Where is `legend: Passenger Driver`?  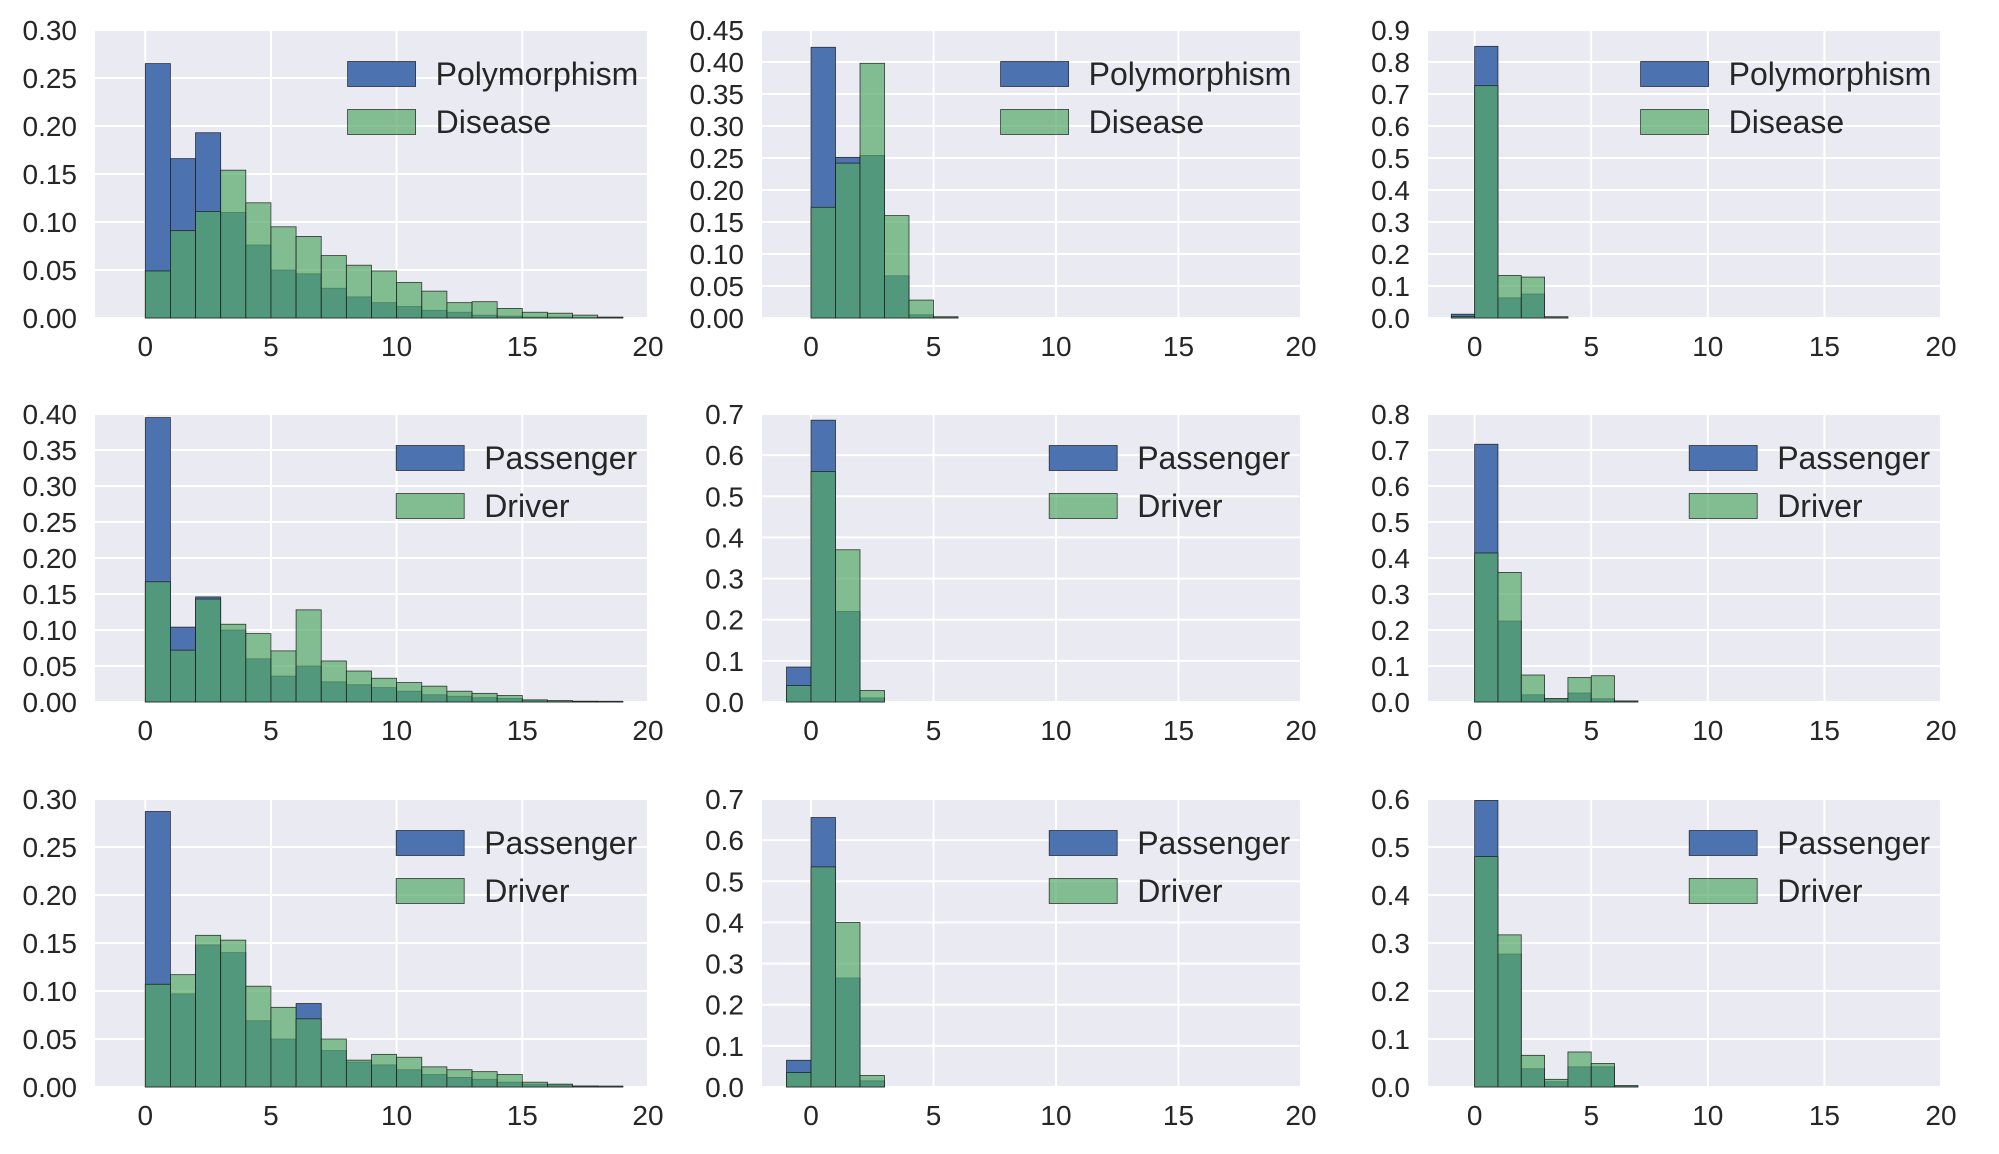 legend: Passenger Driver is located at coordinates (1809, 867).